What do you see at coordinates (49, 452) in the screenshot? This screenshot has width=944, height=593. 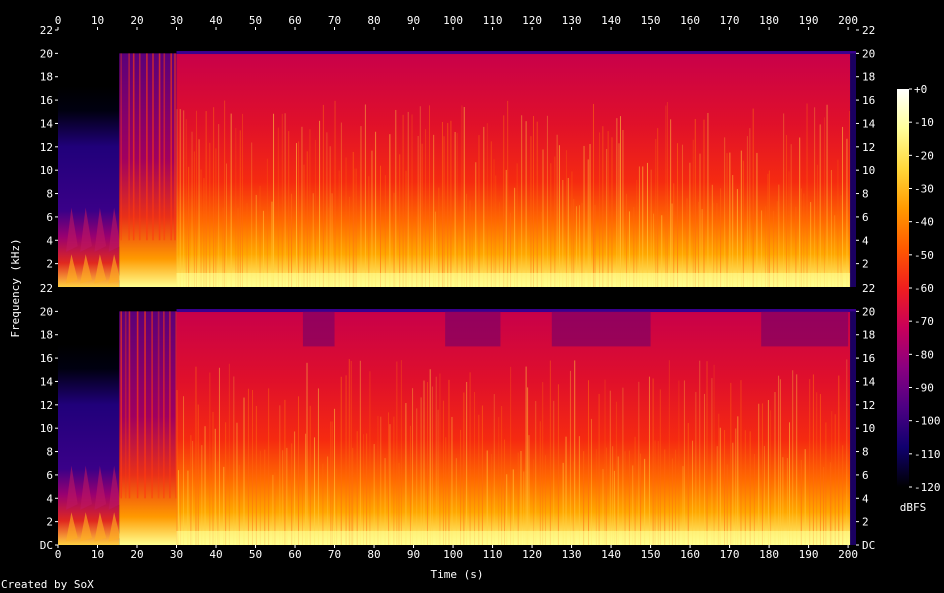 I see `y-tick-label-left: 8` at bounding box center [49, 452].